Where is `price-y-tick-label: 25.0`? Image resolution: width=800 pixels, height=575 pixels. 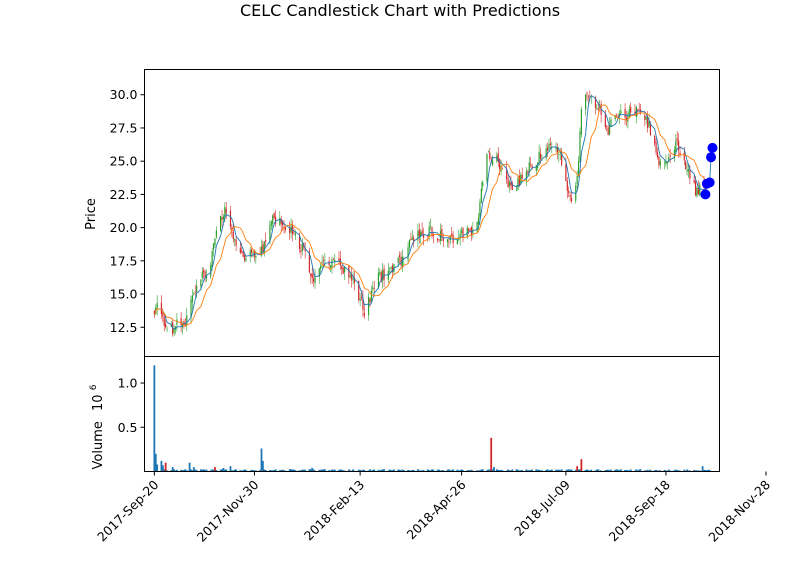
price-y-tick-label: 25.0 is located at coordinates (124, 161).